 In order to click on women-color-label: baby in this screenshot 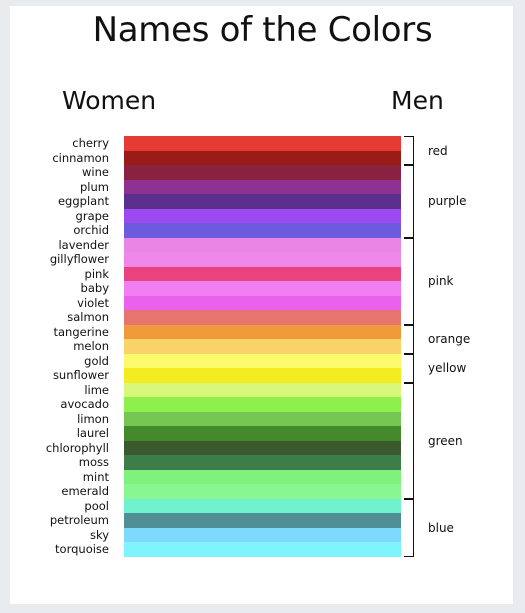, I will do `click(94, 288)`.